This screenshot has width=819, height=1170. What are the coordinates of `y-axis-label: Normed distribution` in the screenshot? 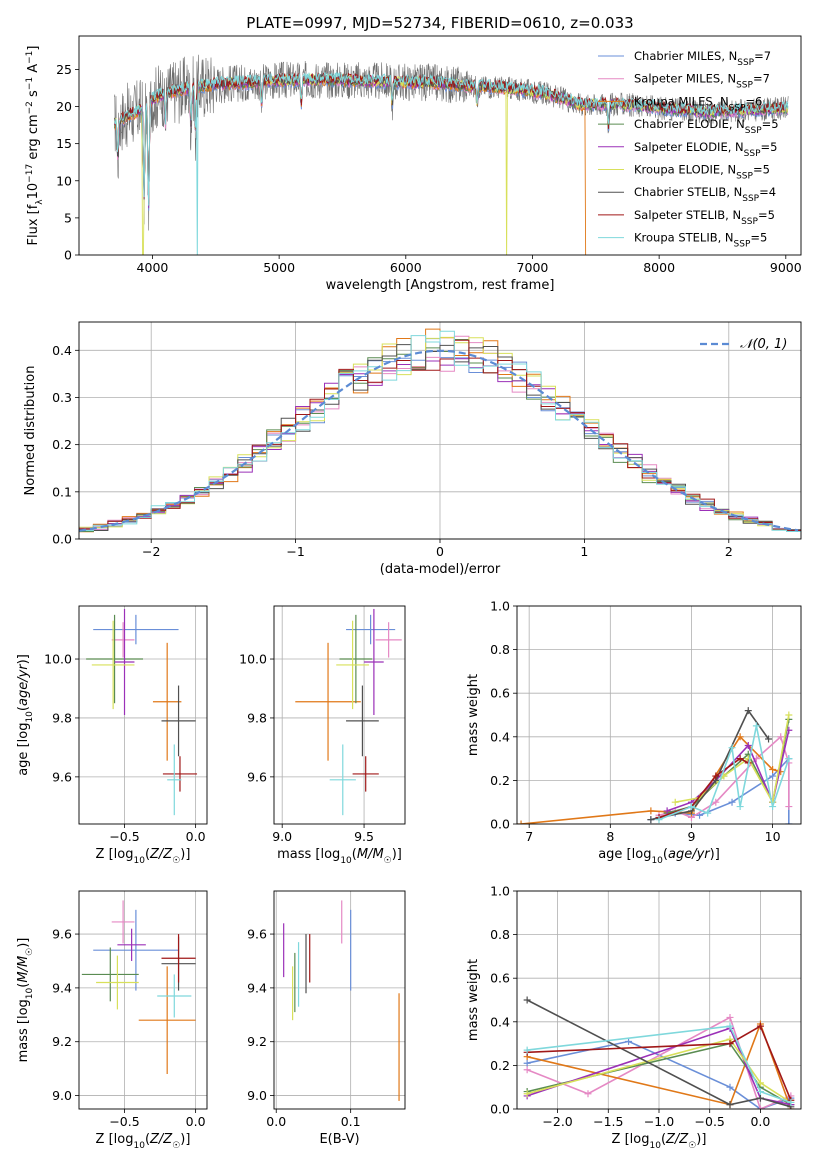 It's located at (30, 431).